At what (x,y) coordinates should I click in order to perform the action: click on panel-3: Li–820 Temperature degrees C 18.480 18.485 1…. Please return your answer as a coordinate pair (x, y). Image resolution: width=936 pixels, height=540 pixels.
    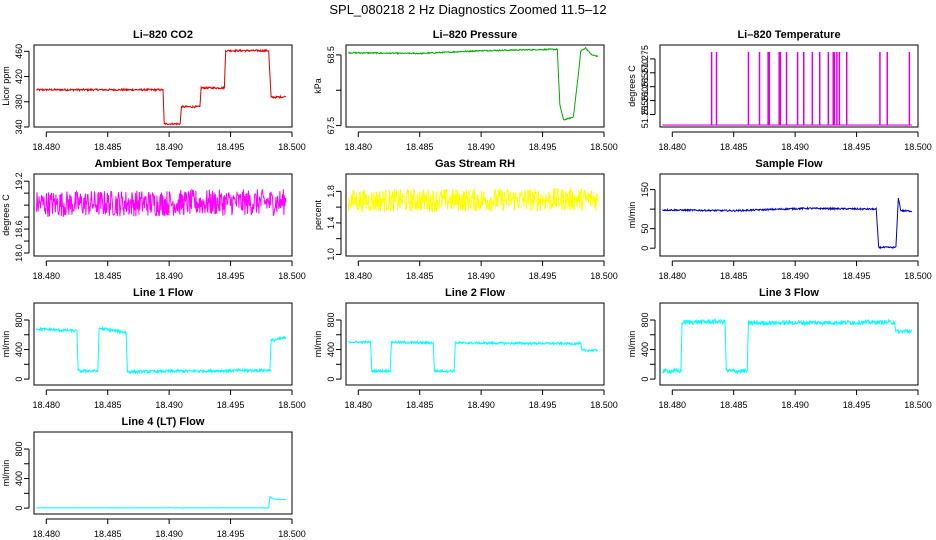
    Looking at the image, I should click on (779, 90).